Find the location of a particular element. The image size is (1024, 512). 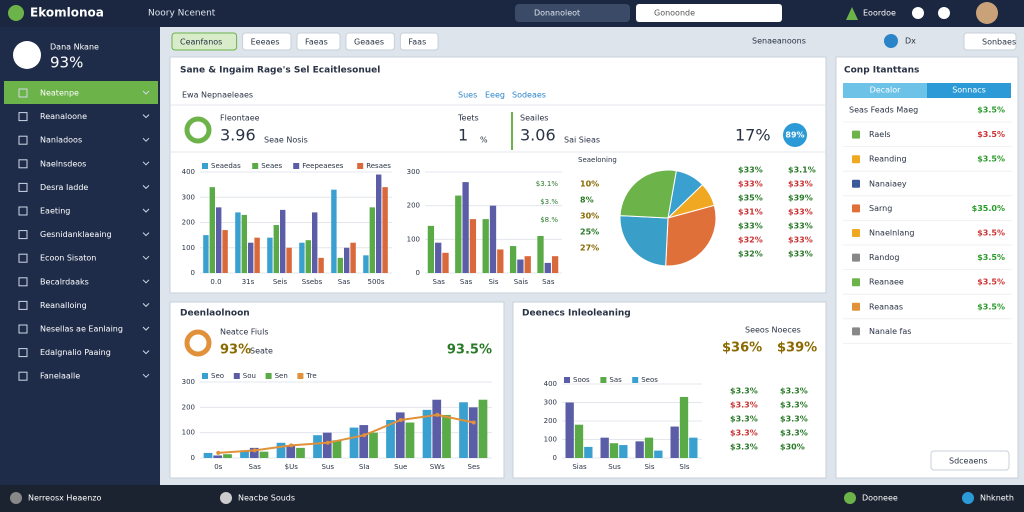

avatar is located at coordinates (987, 13).